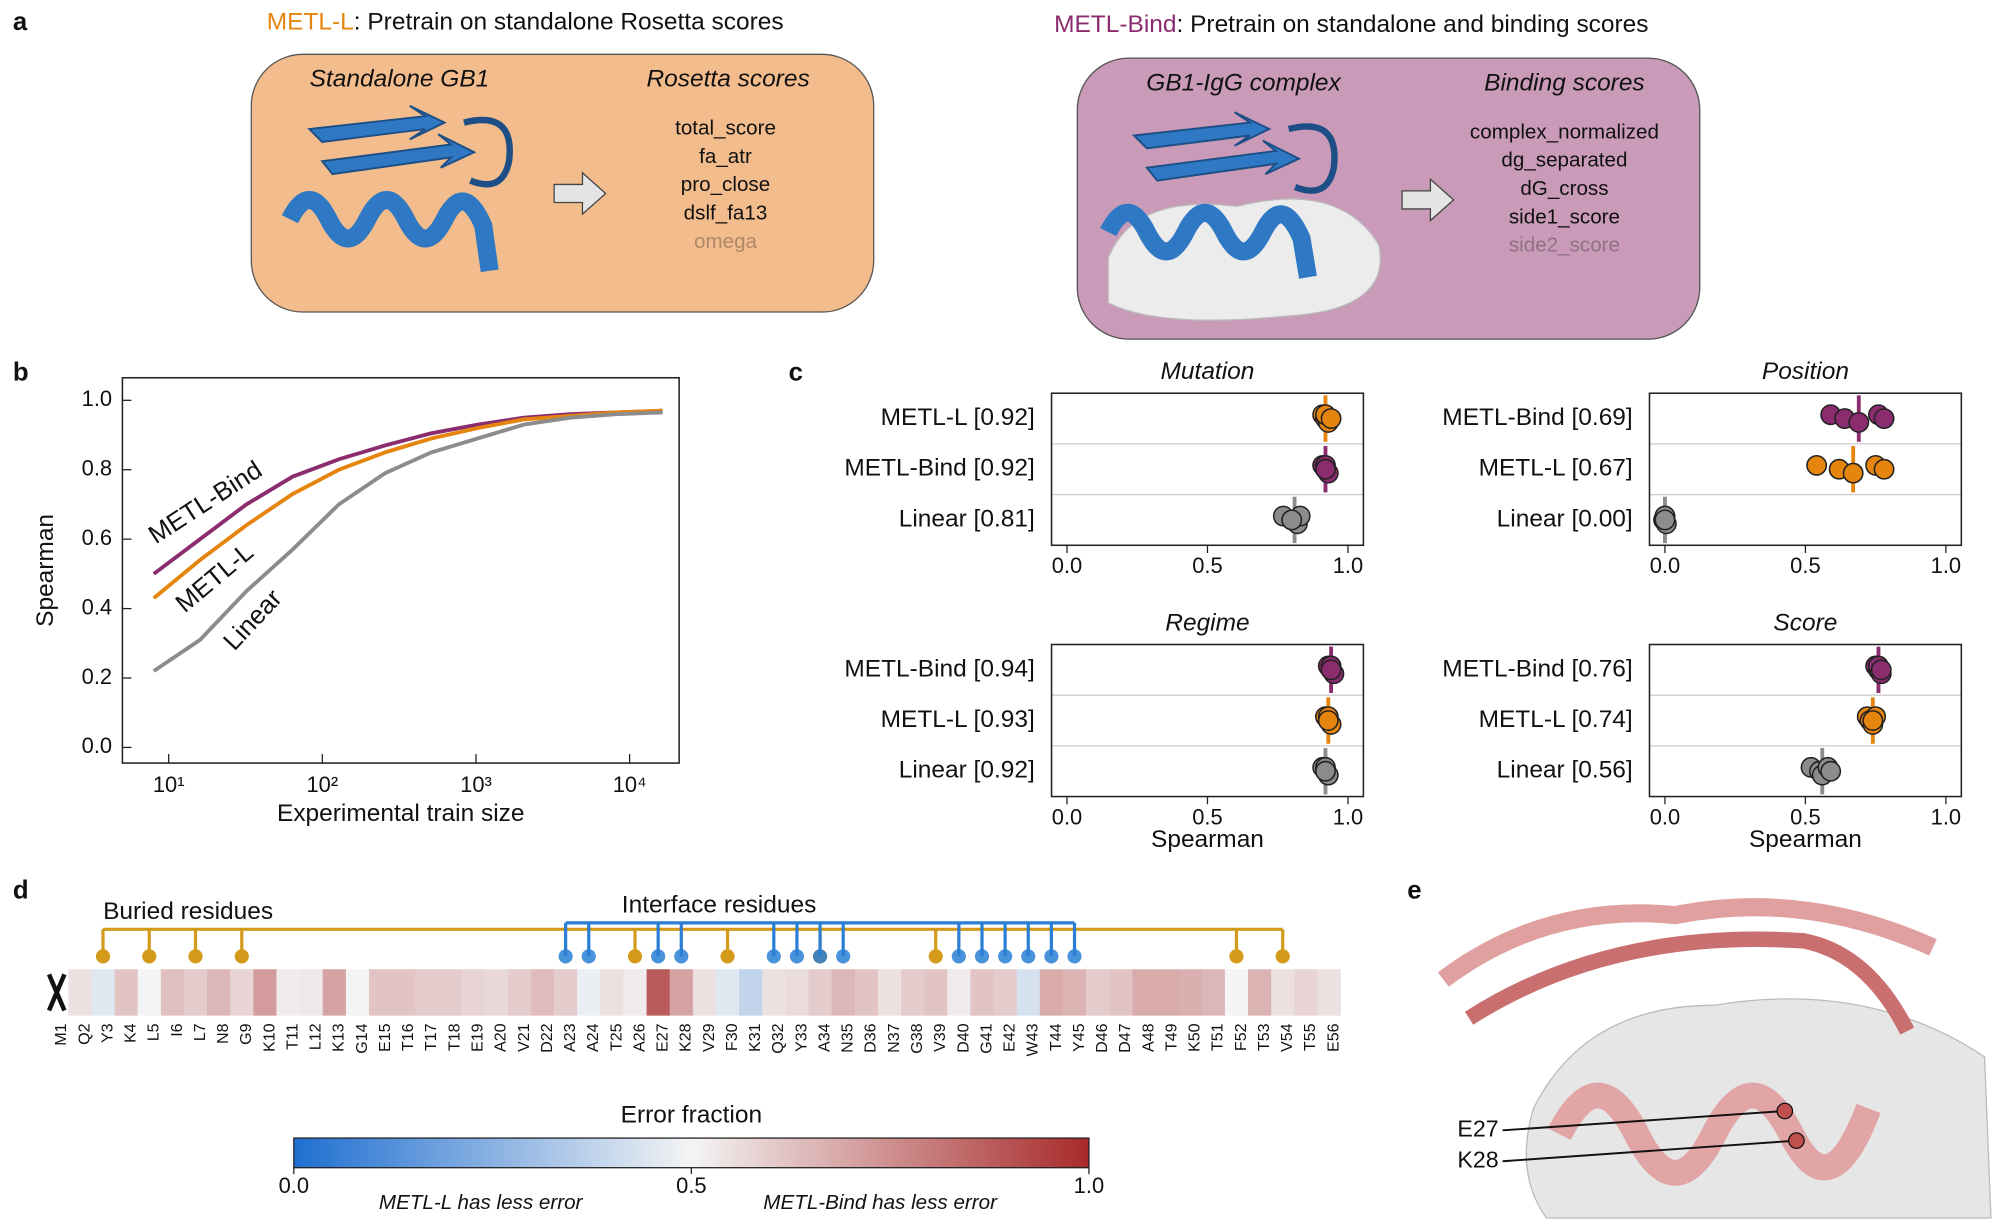 The image size is (2000, 1222). What do you see at coordinates (339, 1037) in the screenshot?
I see `residue-label: K13` at bounding box center [339, 1037].